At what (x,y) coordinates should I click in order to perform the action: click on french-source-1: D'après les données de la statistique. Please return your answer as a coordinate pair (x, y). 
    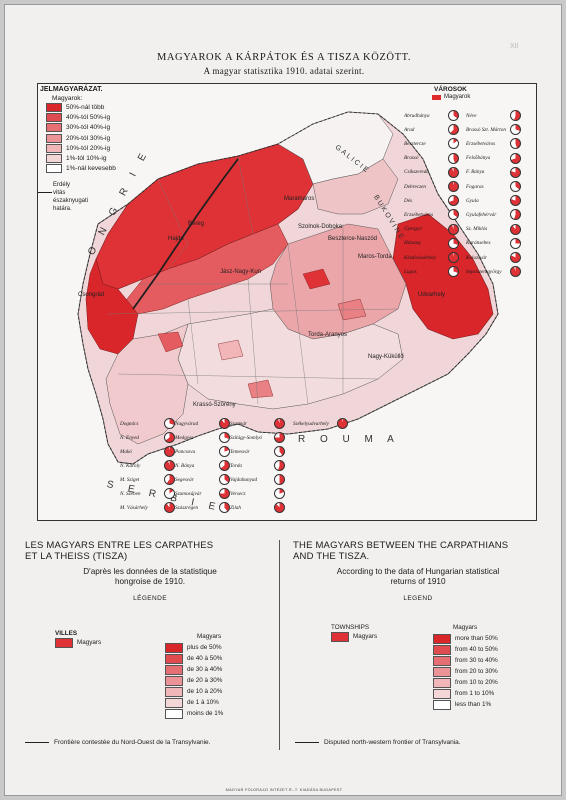
    Looking at the image, I should click on (150, 571).